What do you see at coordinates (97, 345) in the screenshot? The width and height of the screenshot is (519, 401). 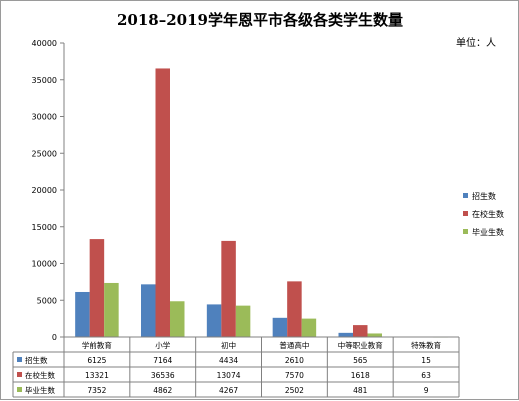 I see `category-label: 学前教育` at bounding box center [97, 345].